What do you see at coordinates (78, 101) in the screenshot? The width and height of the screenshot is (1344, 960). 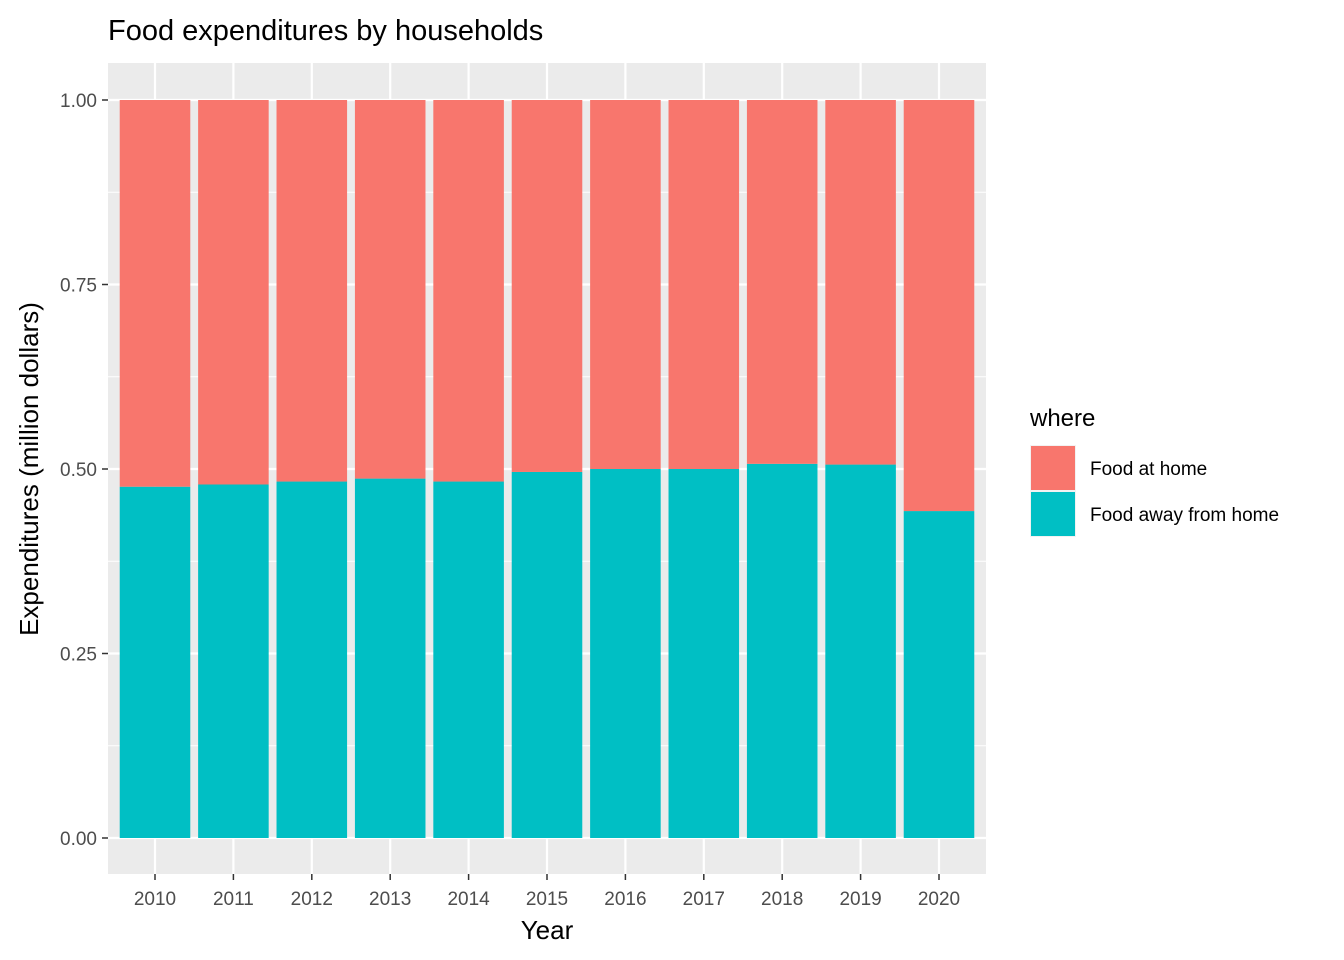 I see `y-tick-label: 1.00` at bounding box center [78, 101].